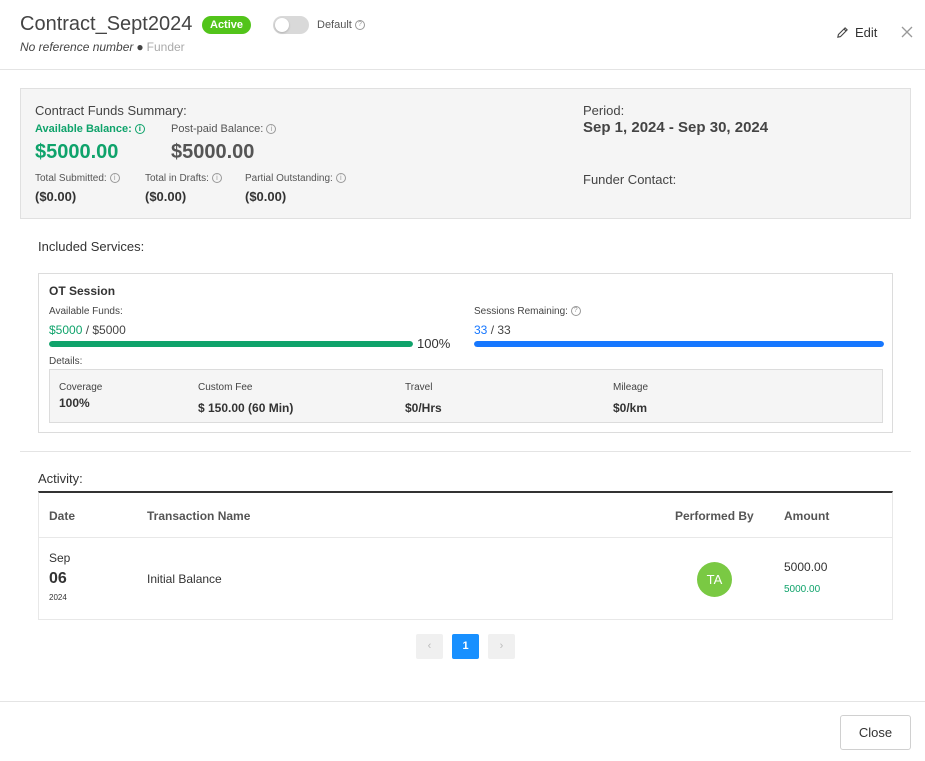 The height and width of the screenshot is (761, 925). What do you see at coordinates (429, 646) in the screenshot?
I see `pagination-prev-button: ‹` at bounding box center [429, 646].